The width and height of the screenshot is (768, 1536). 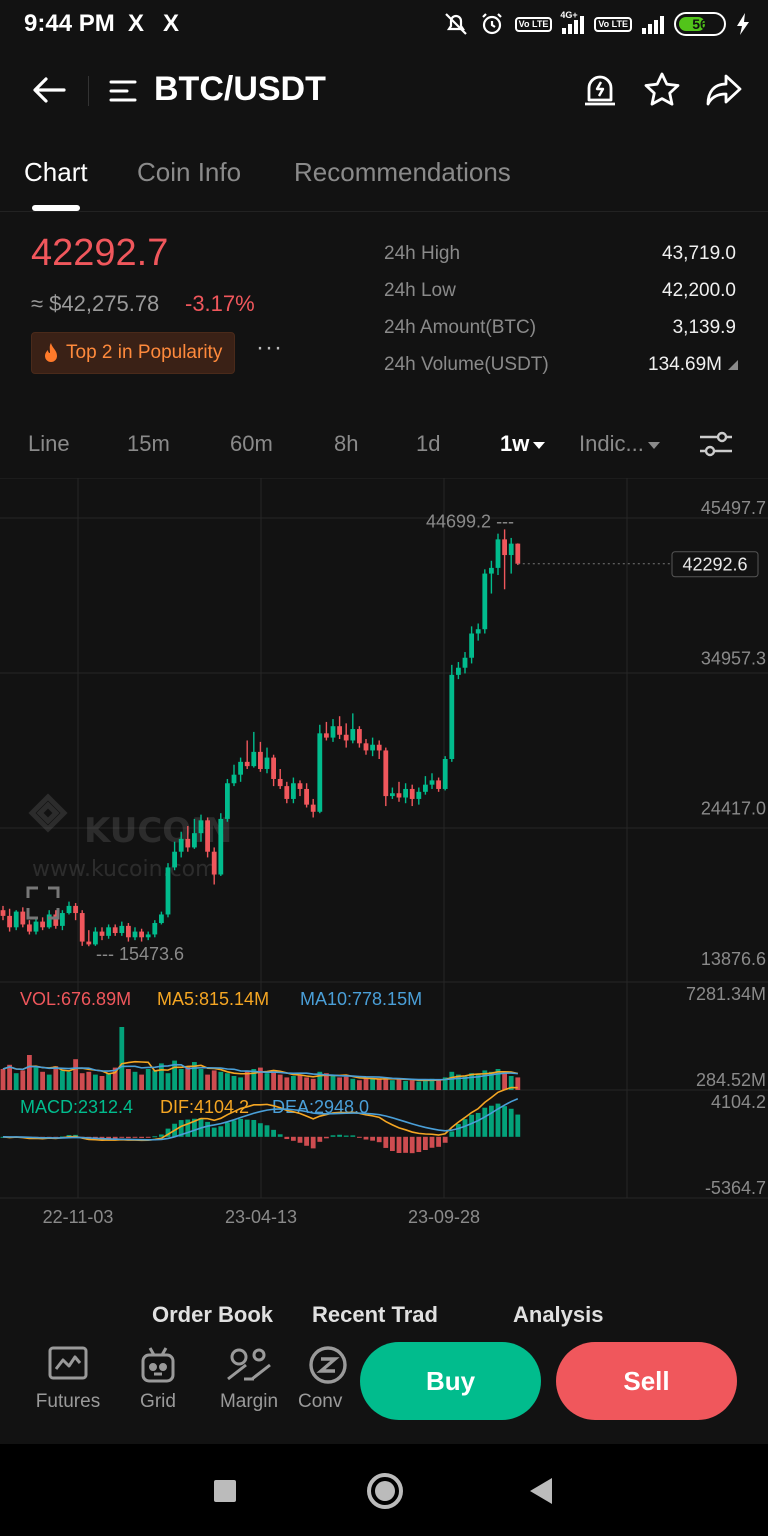 What do you see at coordinates (75, 999) in the screenshot?
I see `vol-label: VOL:676.89M` at bounding box center [75, 999].